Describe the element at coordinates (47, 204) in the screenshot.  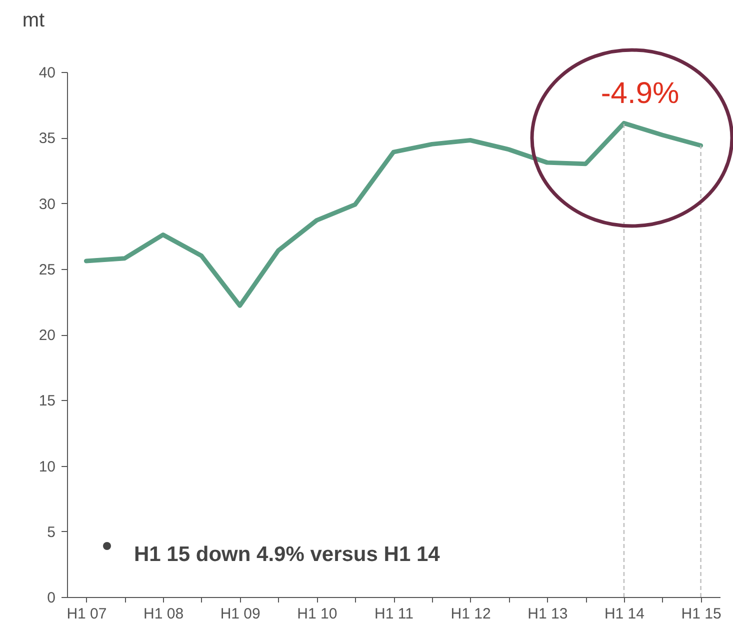
I see `y-tick-label: 30` at that location.